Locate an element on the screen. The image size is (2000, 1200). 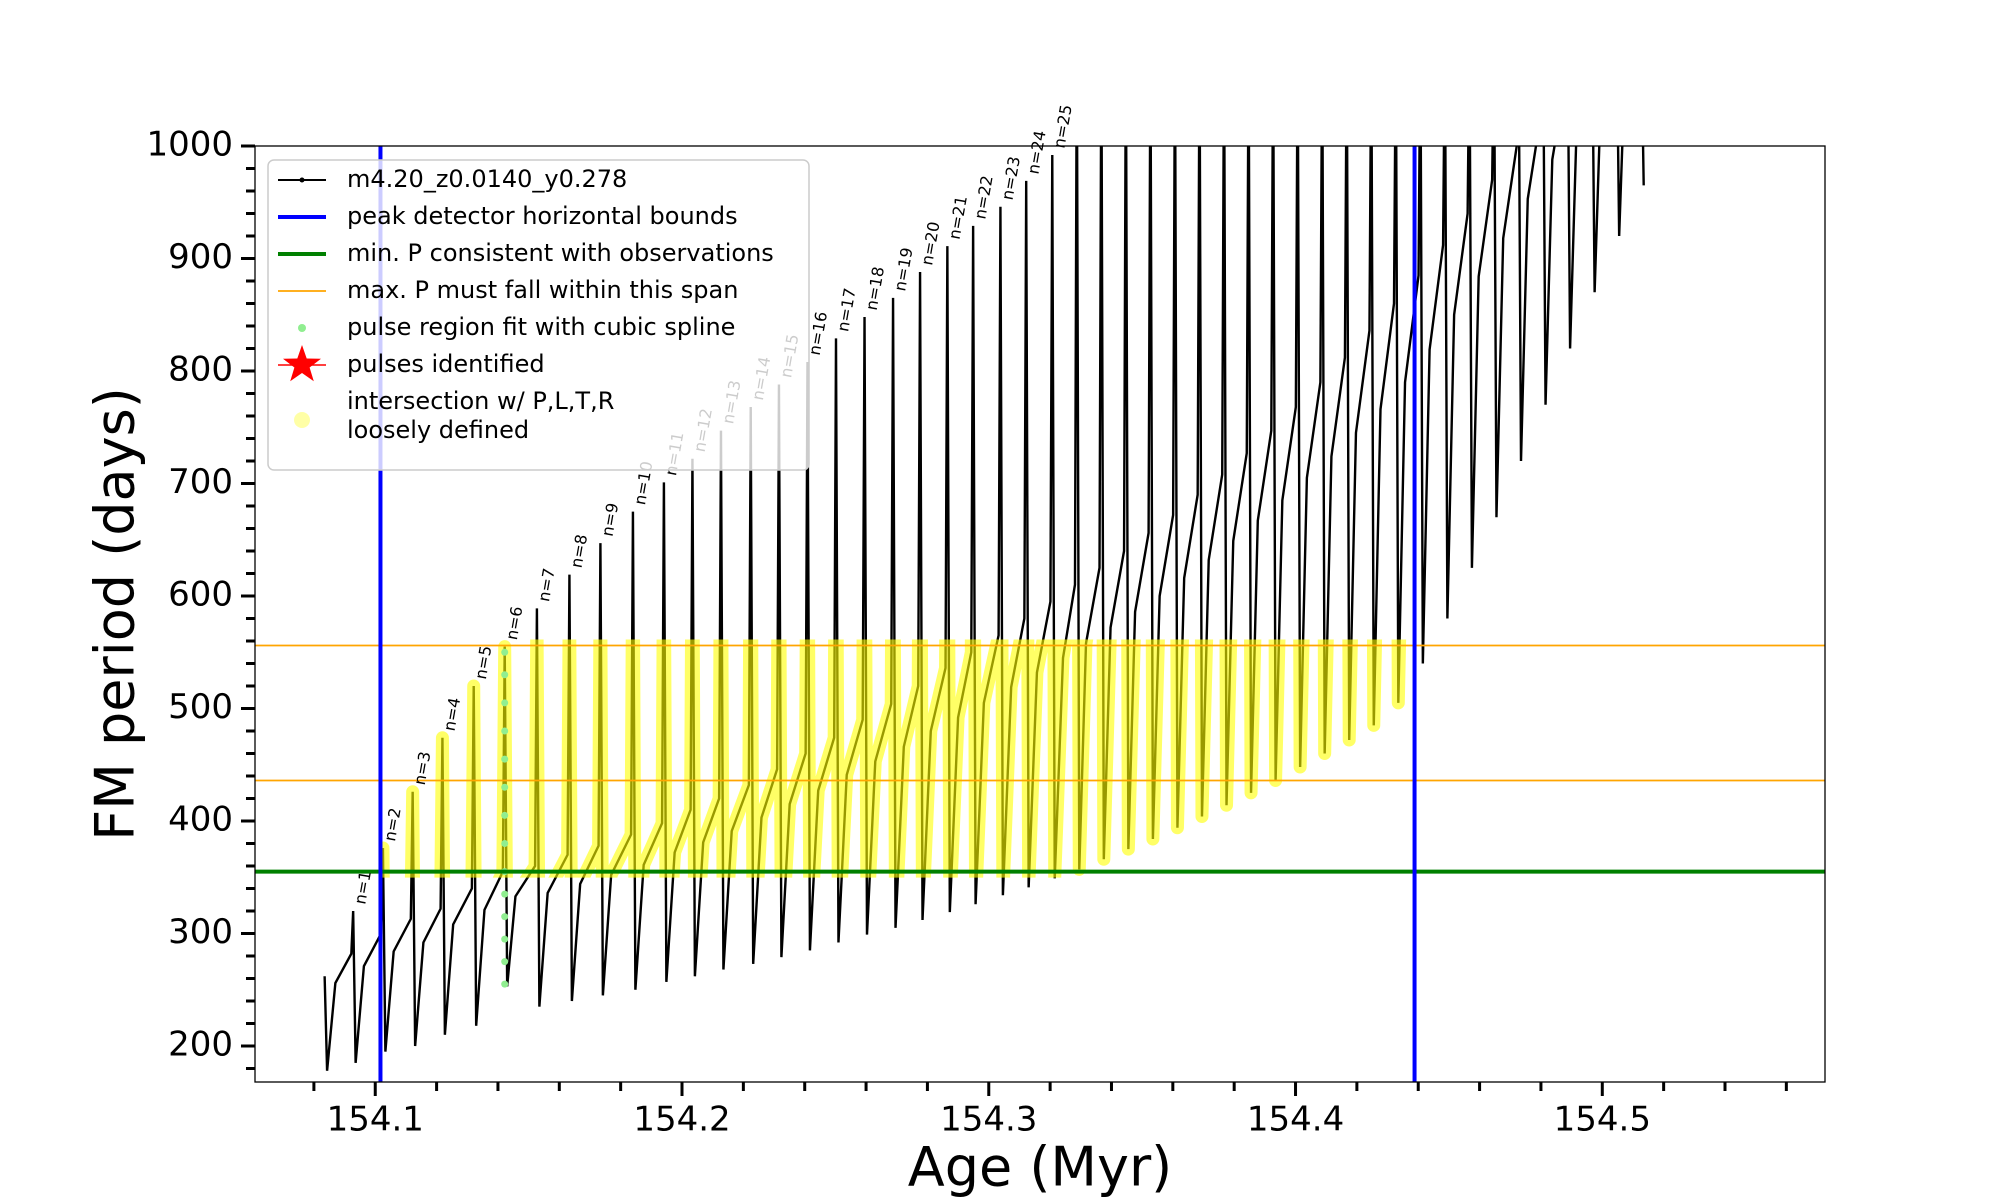
x-tick-label: 154.5 is located at coordinates (1602, 1120).